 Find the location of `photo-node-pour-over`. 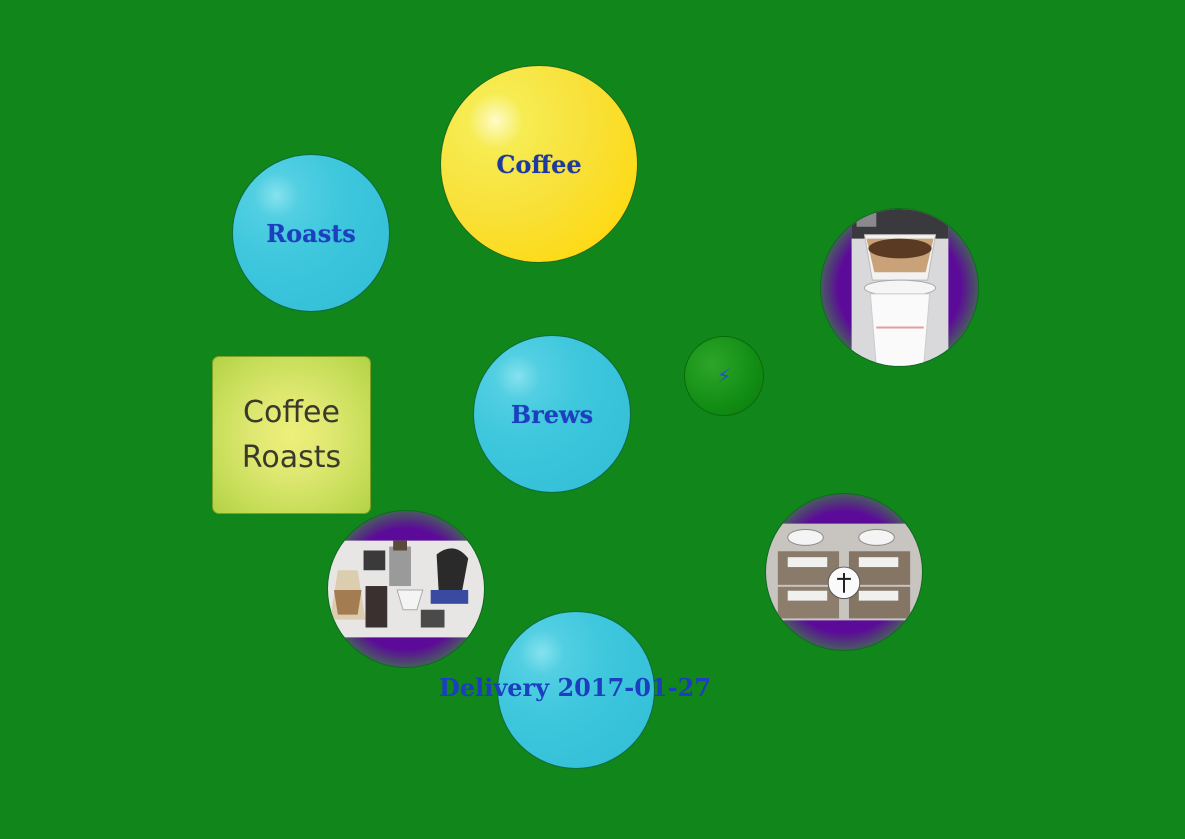

photo-node-pour-over is located at coordinates (899, 287).